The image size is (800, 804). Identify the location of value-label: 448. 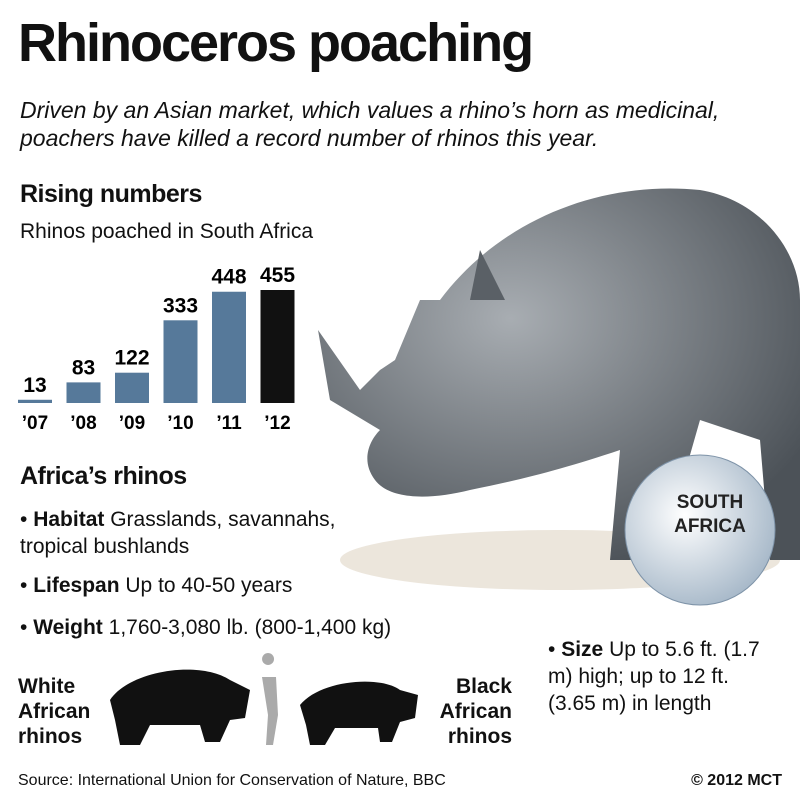
(228, 277).